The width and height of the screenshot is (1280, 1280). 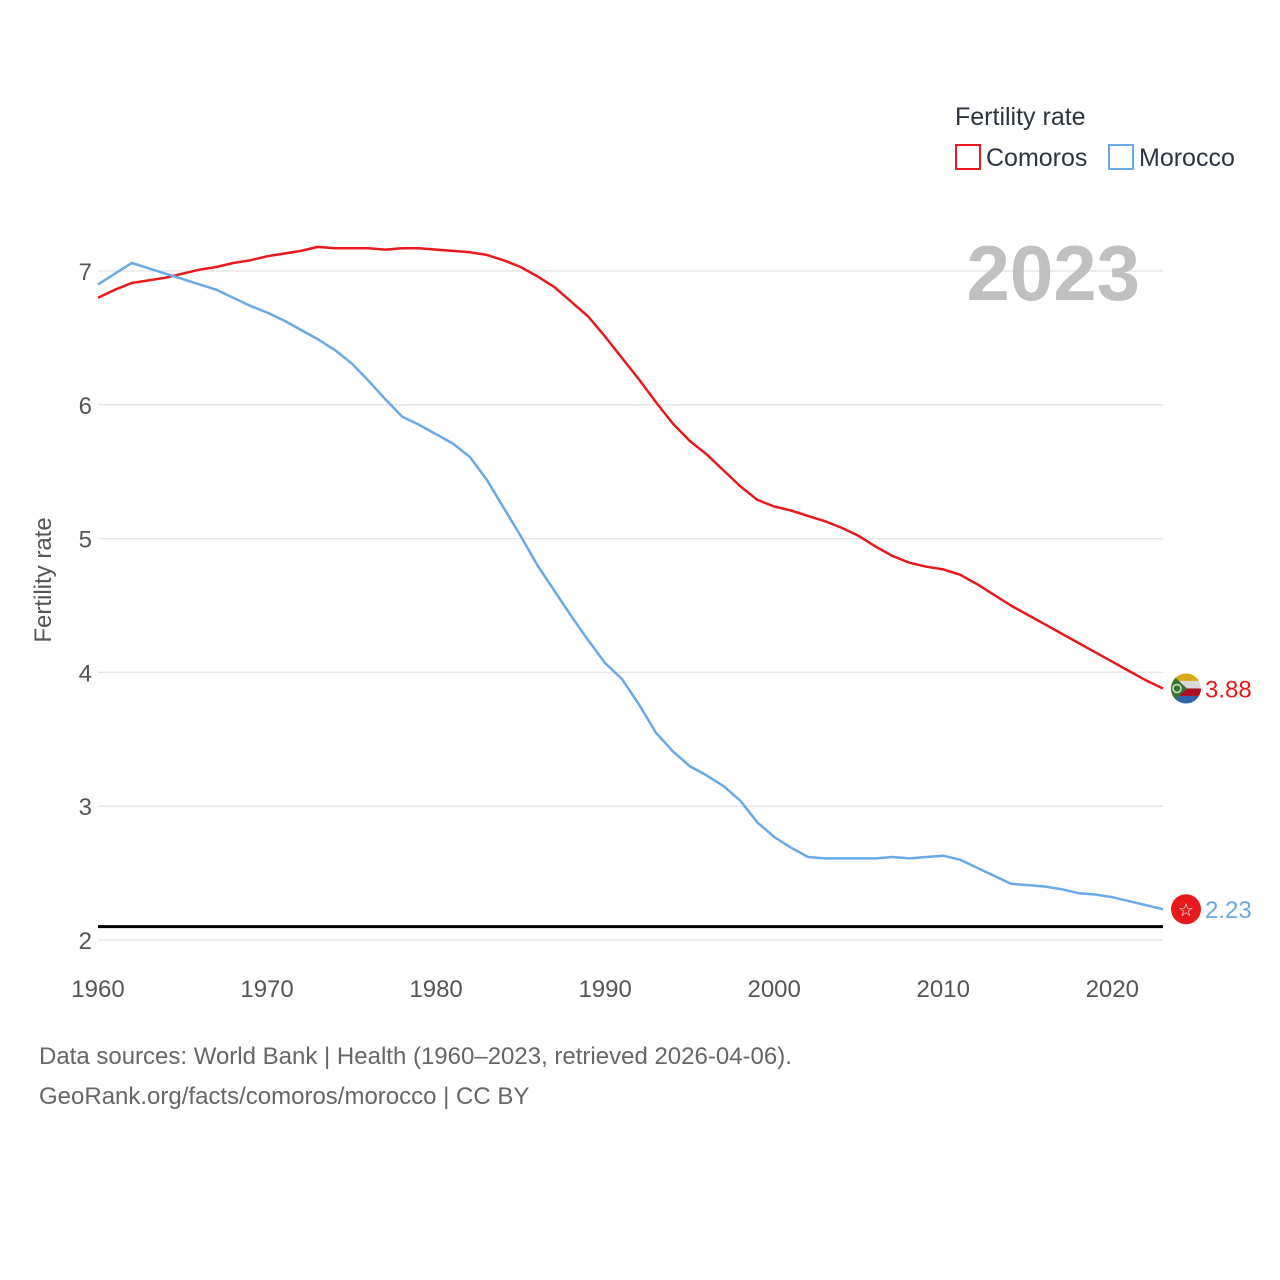 I want to click on x-tick-label: 1980, so click(x=435, y=989).